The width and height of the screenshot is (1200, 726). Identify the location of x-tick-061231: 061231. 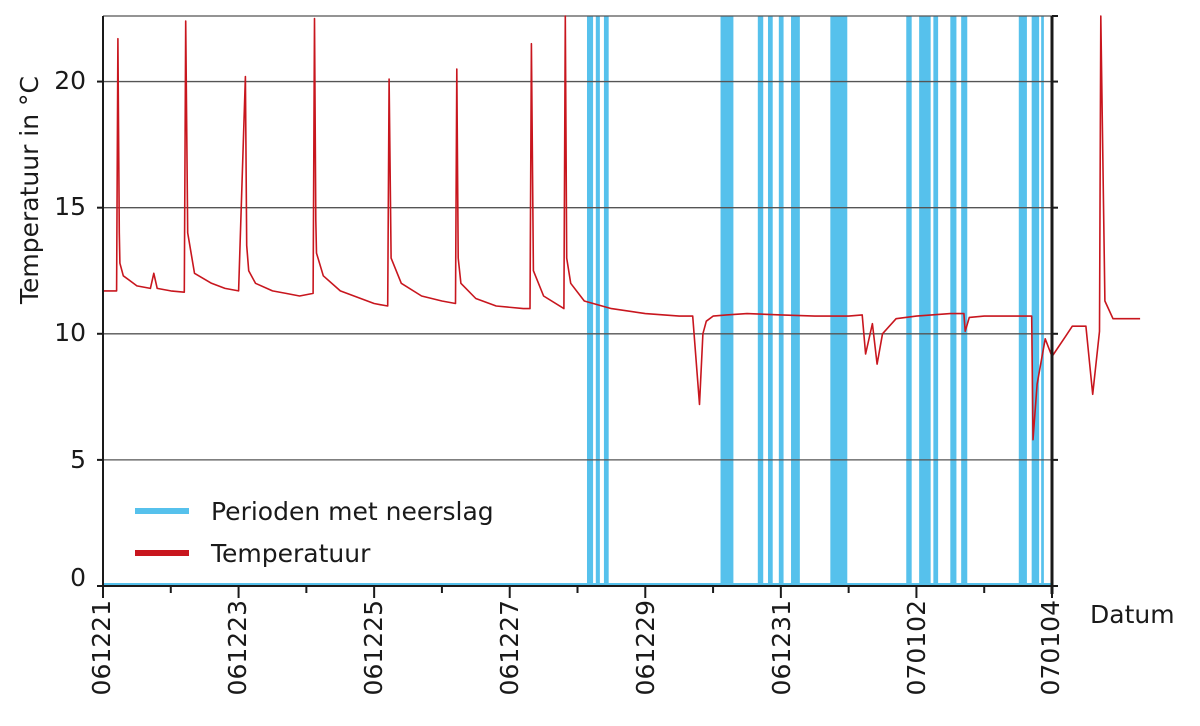
(781, 648).